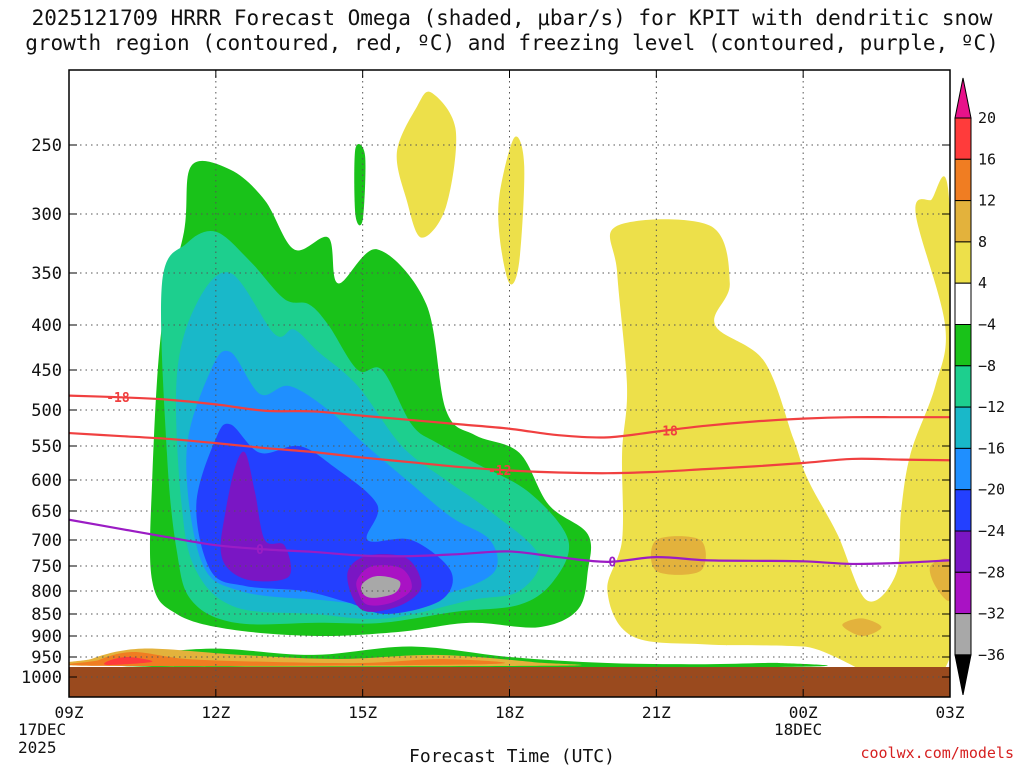 The image size is (1024, 768). I want to click on contour-label: -12, so click(499, 471).